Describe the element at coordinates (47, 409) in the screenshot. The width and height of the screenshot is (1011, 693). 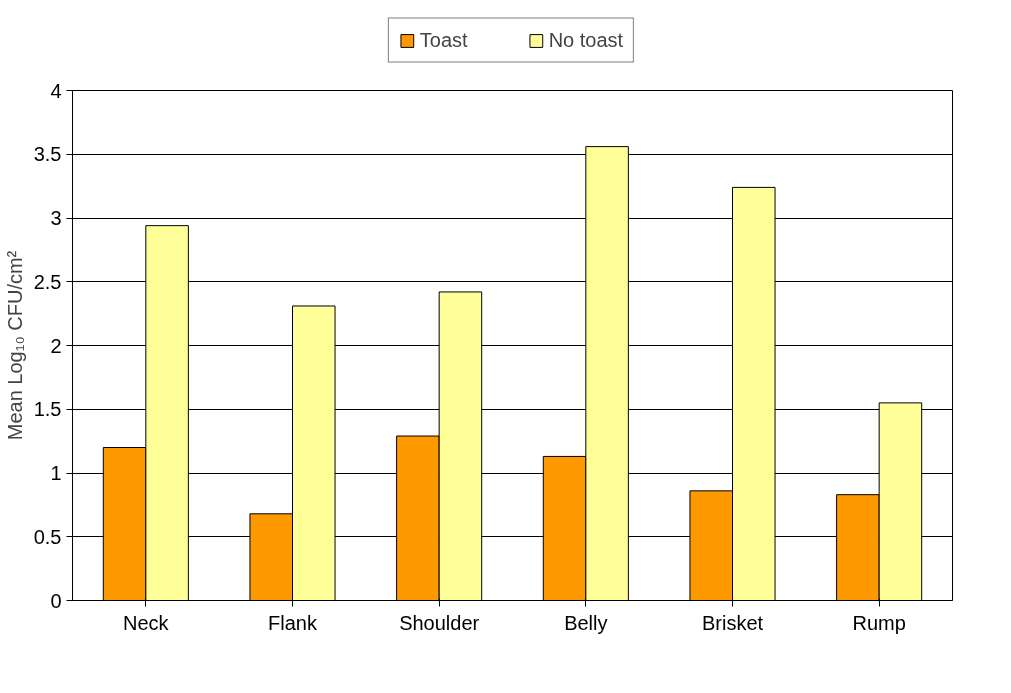
I see `y-tick-label: 1.5` at that location.